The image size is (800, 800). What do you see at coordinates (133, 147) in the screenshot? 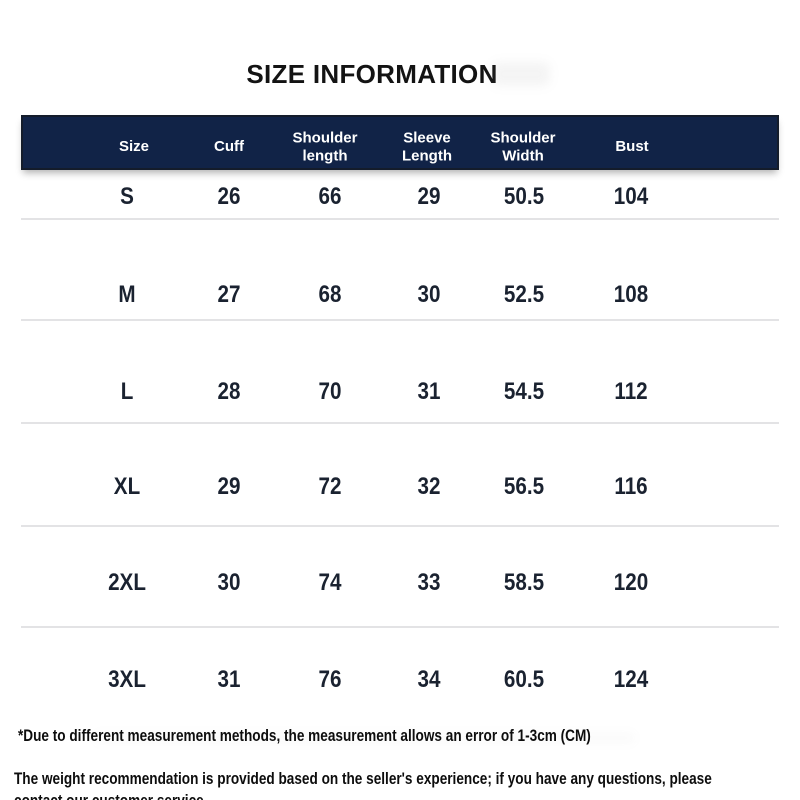
I see `column-header-size: Size` at bounding box center [133, 147].